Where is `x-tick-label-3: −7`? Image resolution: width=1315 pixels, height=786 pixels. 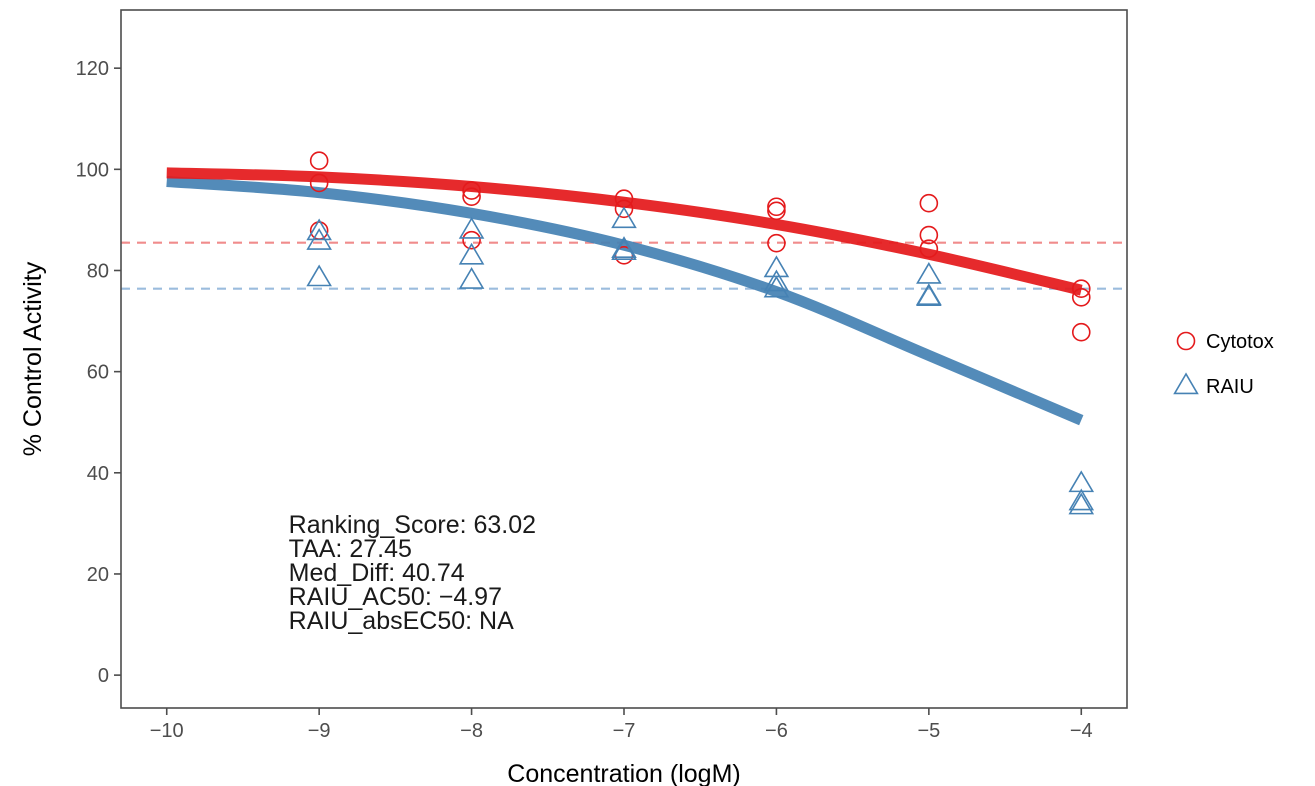
x-tick-label-3: −7 is located at coordinates (624, 731).